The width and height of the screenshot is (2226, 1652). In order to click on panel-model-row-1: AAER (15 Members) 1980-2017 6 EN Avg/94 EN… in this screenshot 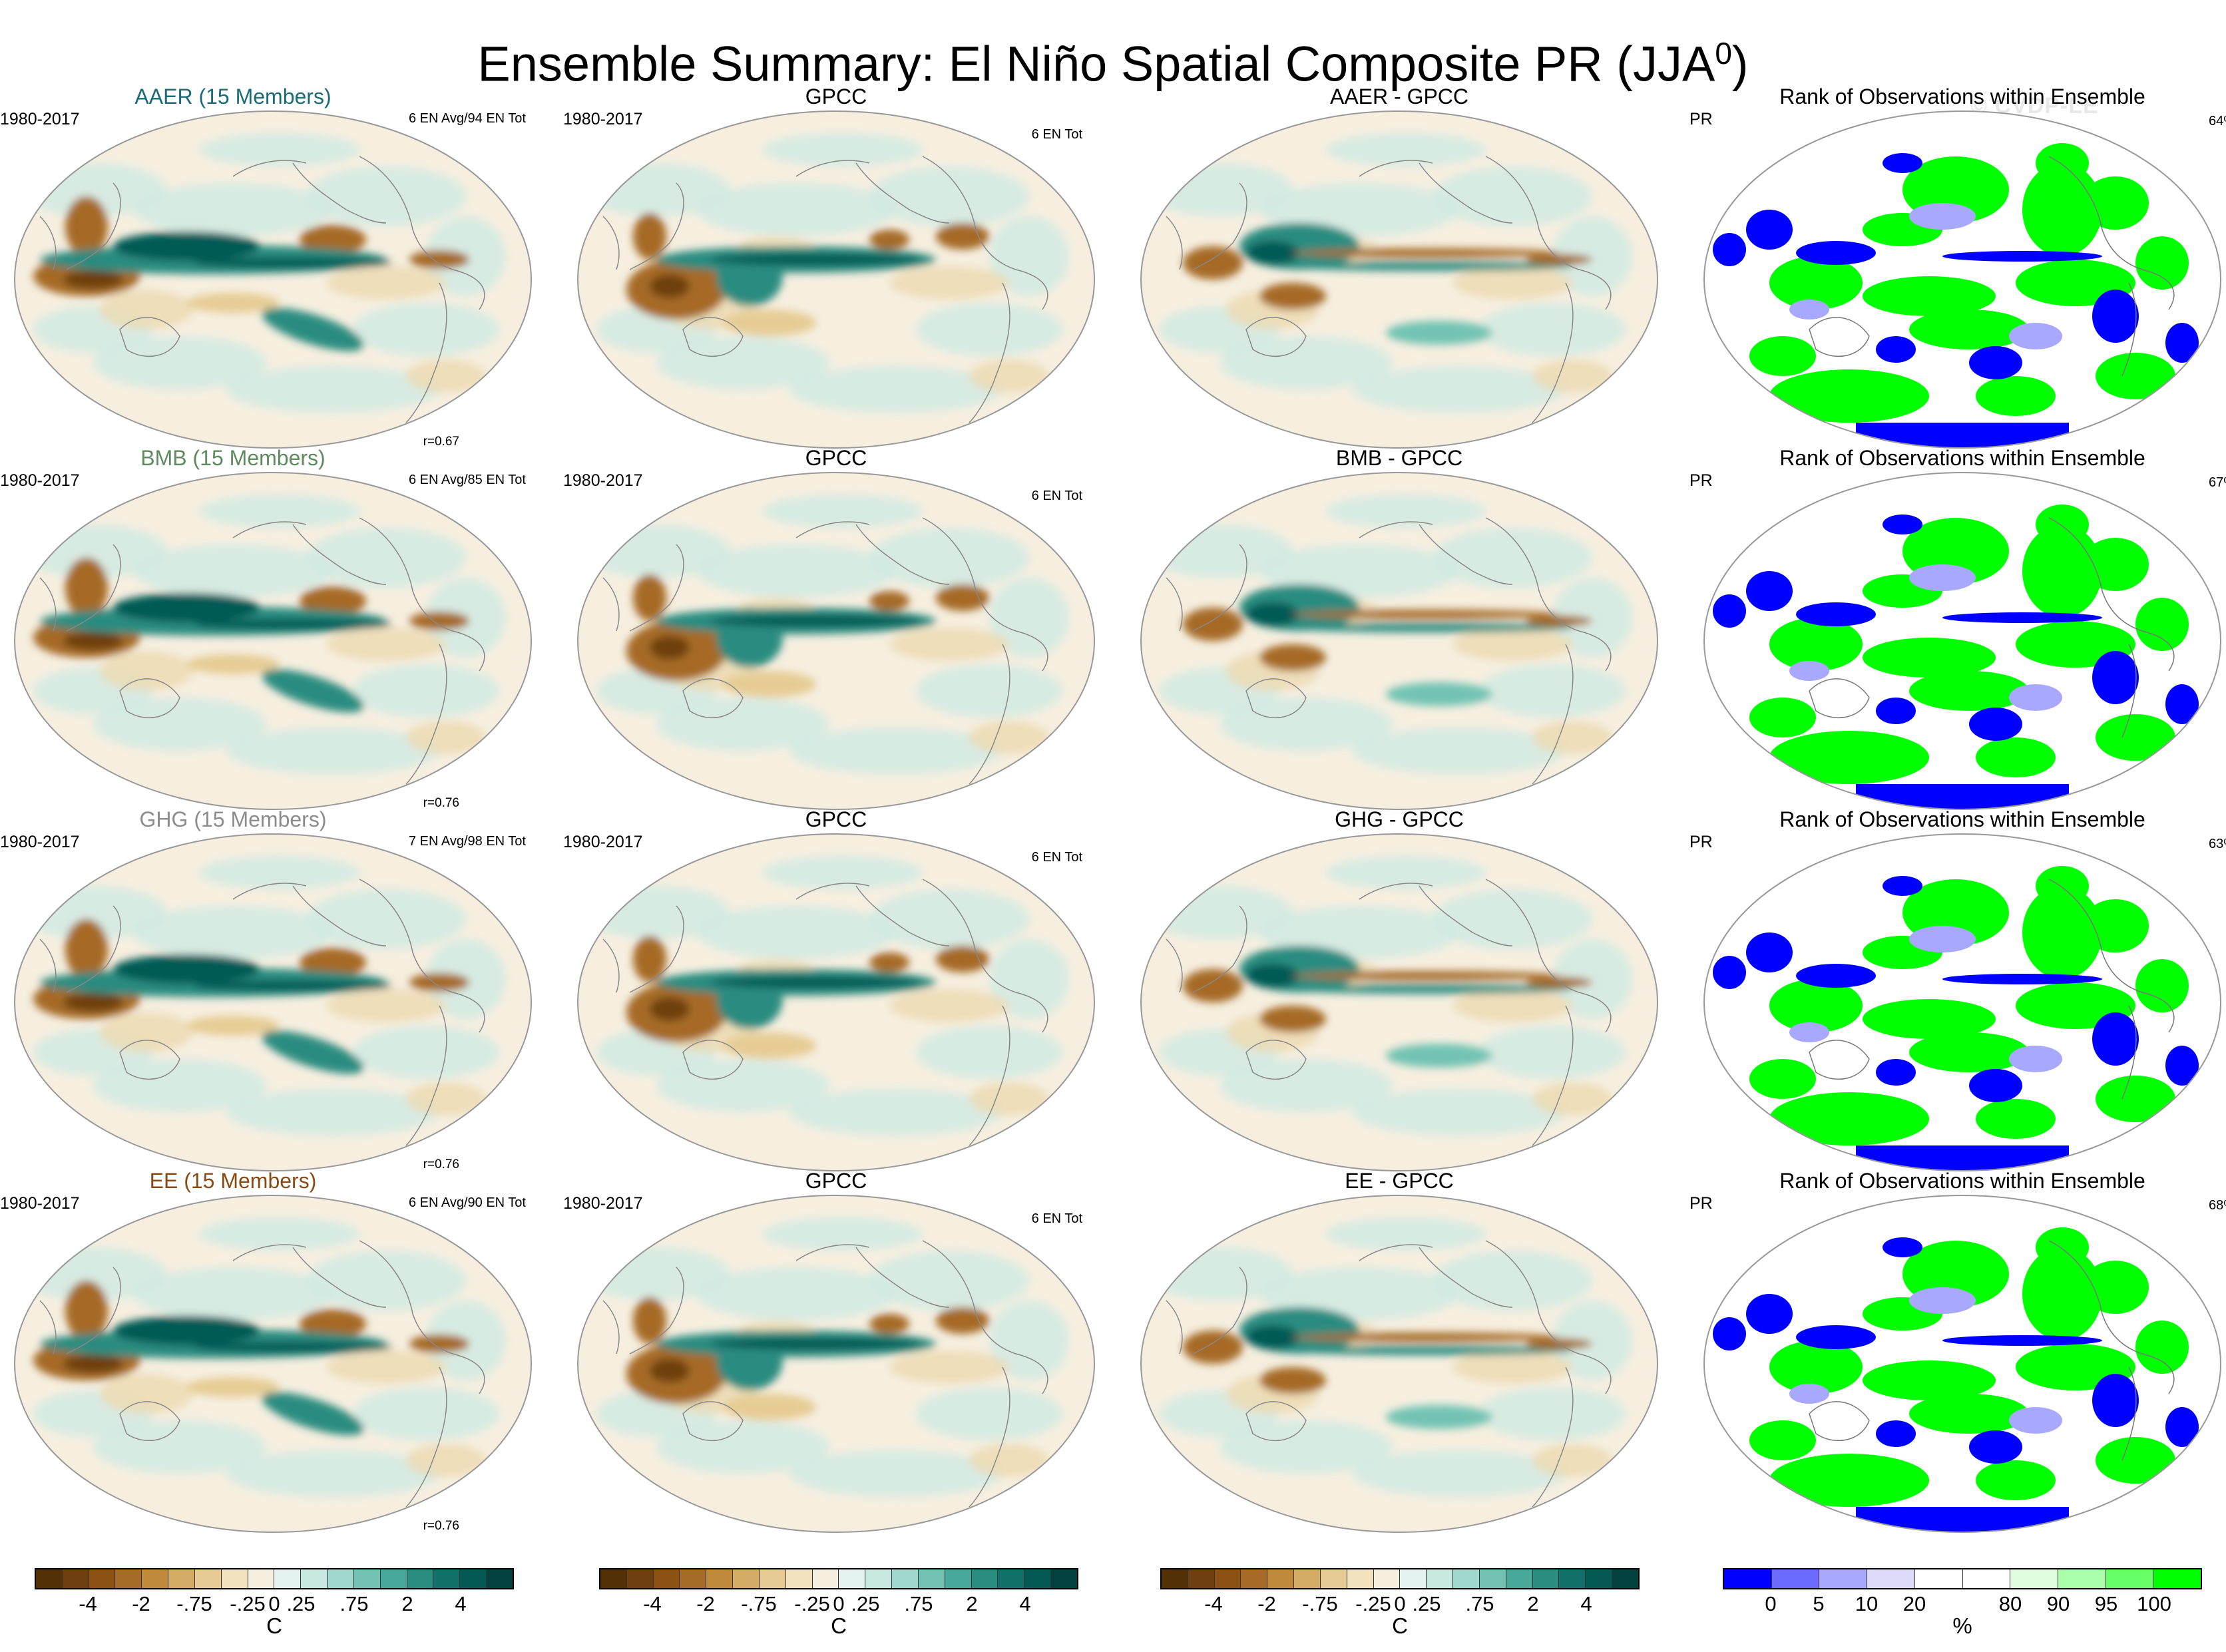, I will do `click(273, 266)`.